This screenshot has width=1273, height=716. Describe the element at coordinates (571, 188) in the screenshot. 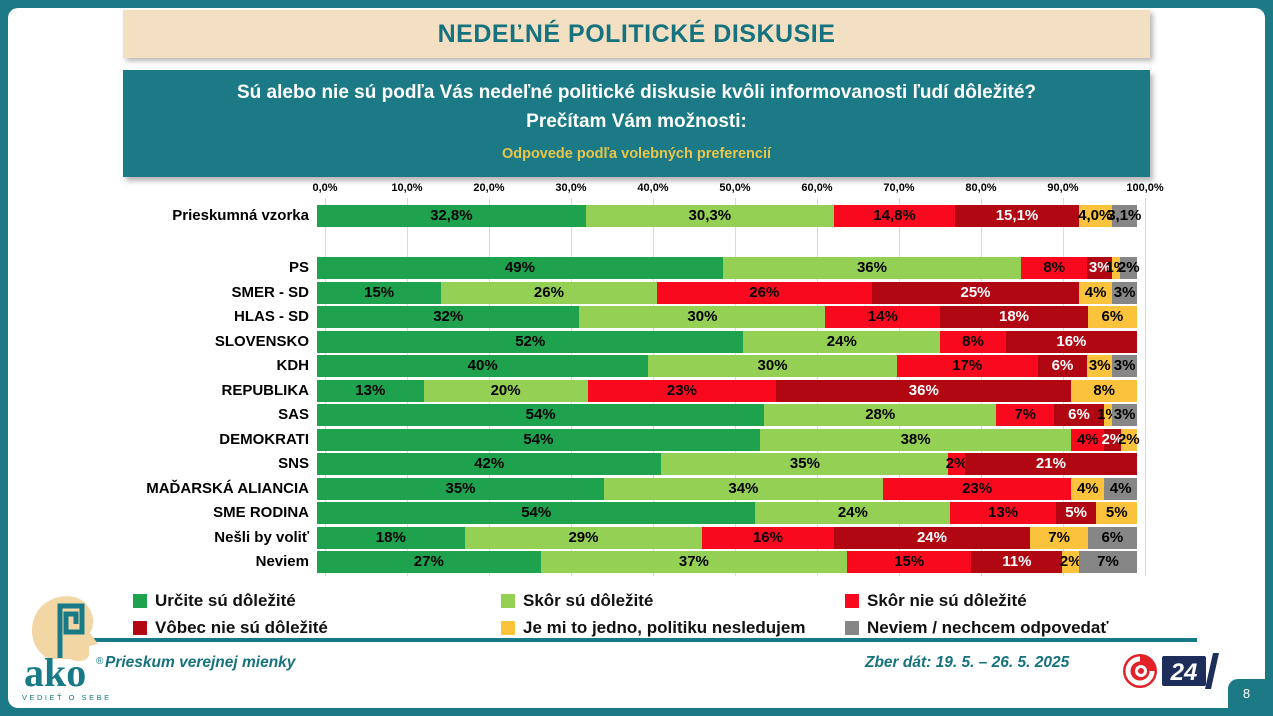

I see `axis-tick: 30,0%` at that location.